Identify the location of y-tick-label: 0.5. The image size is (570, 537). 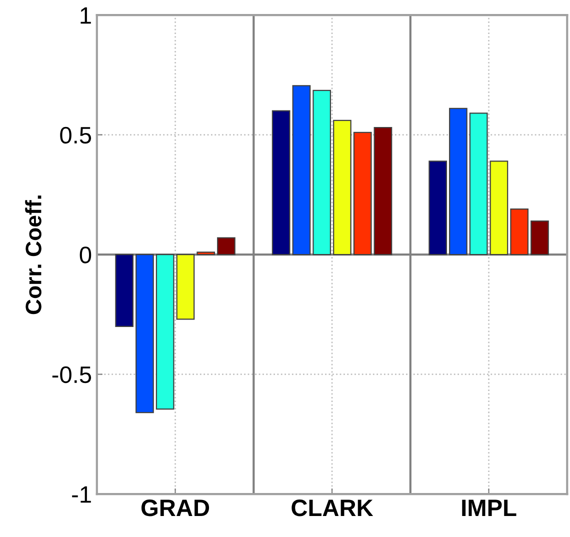
(76, 135).